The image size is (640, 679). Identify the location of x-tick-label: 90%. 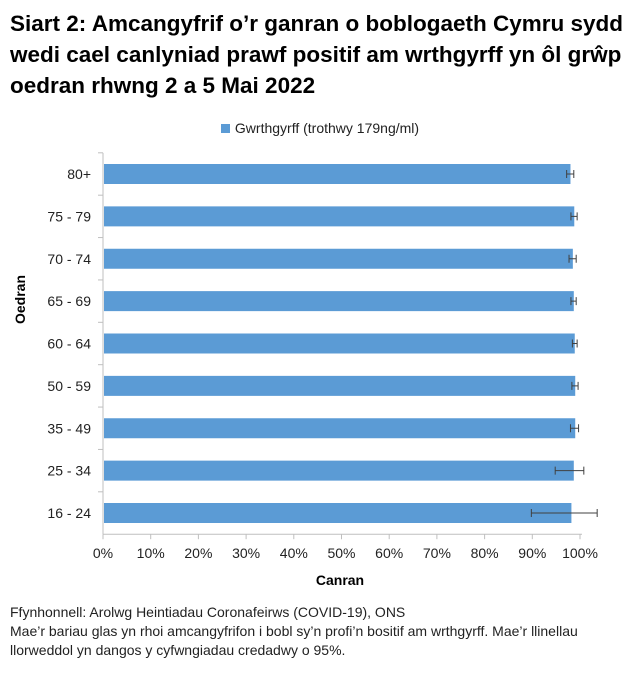
(532, 553).